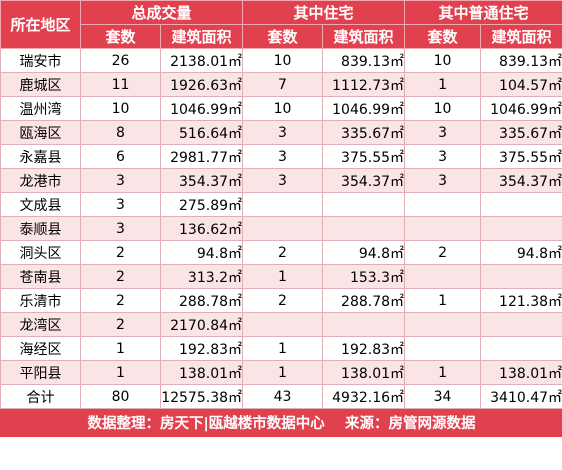  What do you see at coordinates (201, 300) in the screenshot?
I see `cell-total-area: 288.78㎡` at bounding box center [201, 300].